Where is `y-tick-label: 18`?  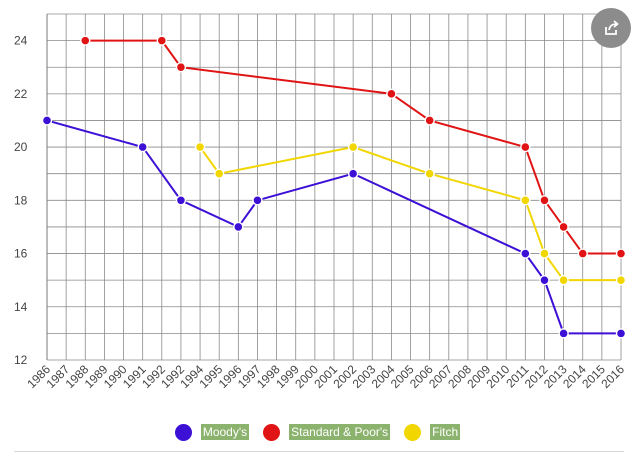
y-tick-label: 18 is located at coordinates (21, 200).